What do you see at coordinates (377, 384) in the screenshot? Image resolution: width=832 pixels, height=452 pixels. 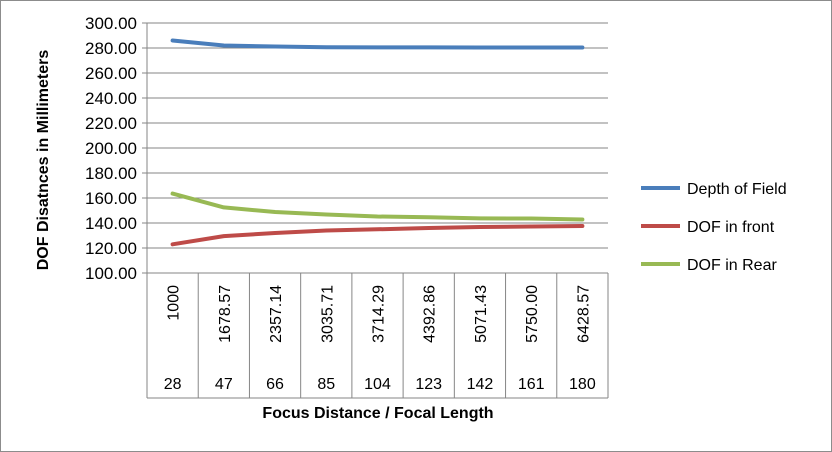 I see `x-tick-label-focal-length: 104` at bounding box center [377, 384].